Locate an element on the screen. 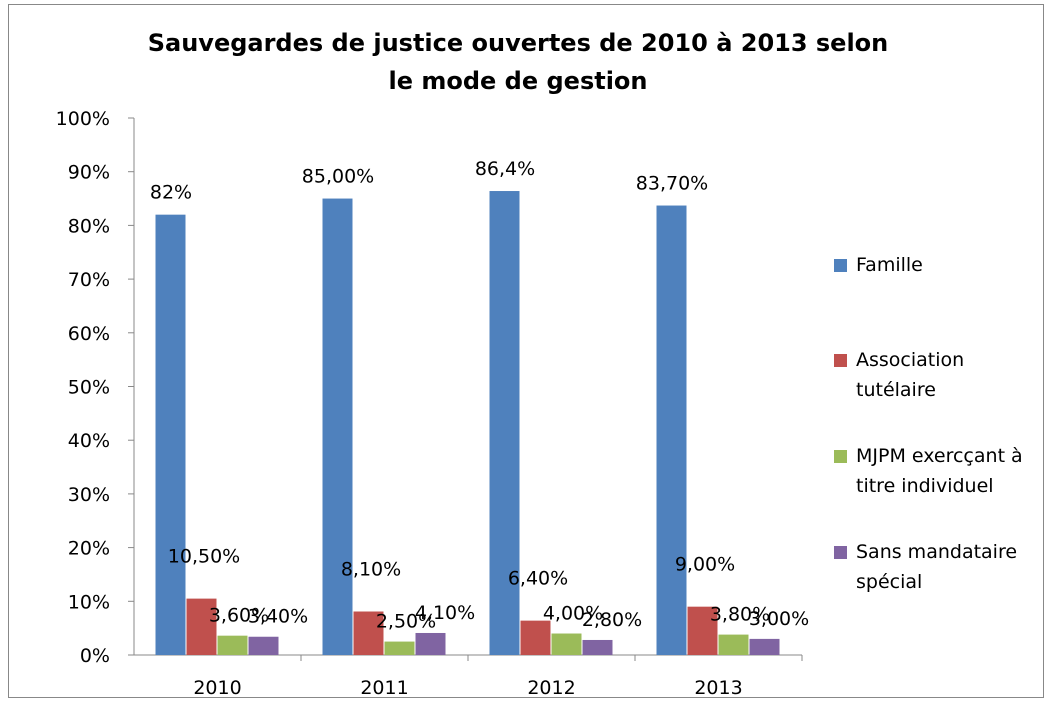 The width and height of the screenshot is (1050, 702). value-label: 4,10% is located at coordinates (445, 613).